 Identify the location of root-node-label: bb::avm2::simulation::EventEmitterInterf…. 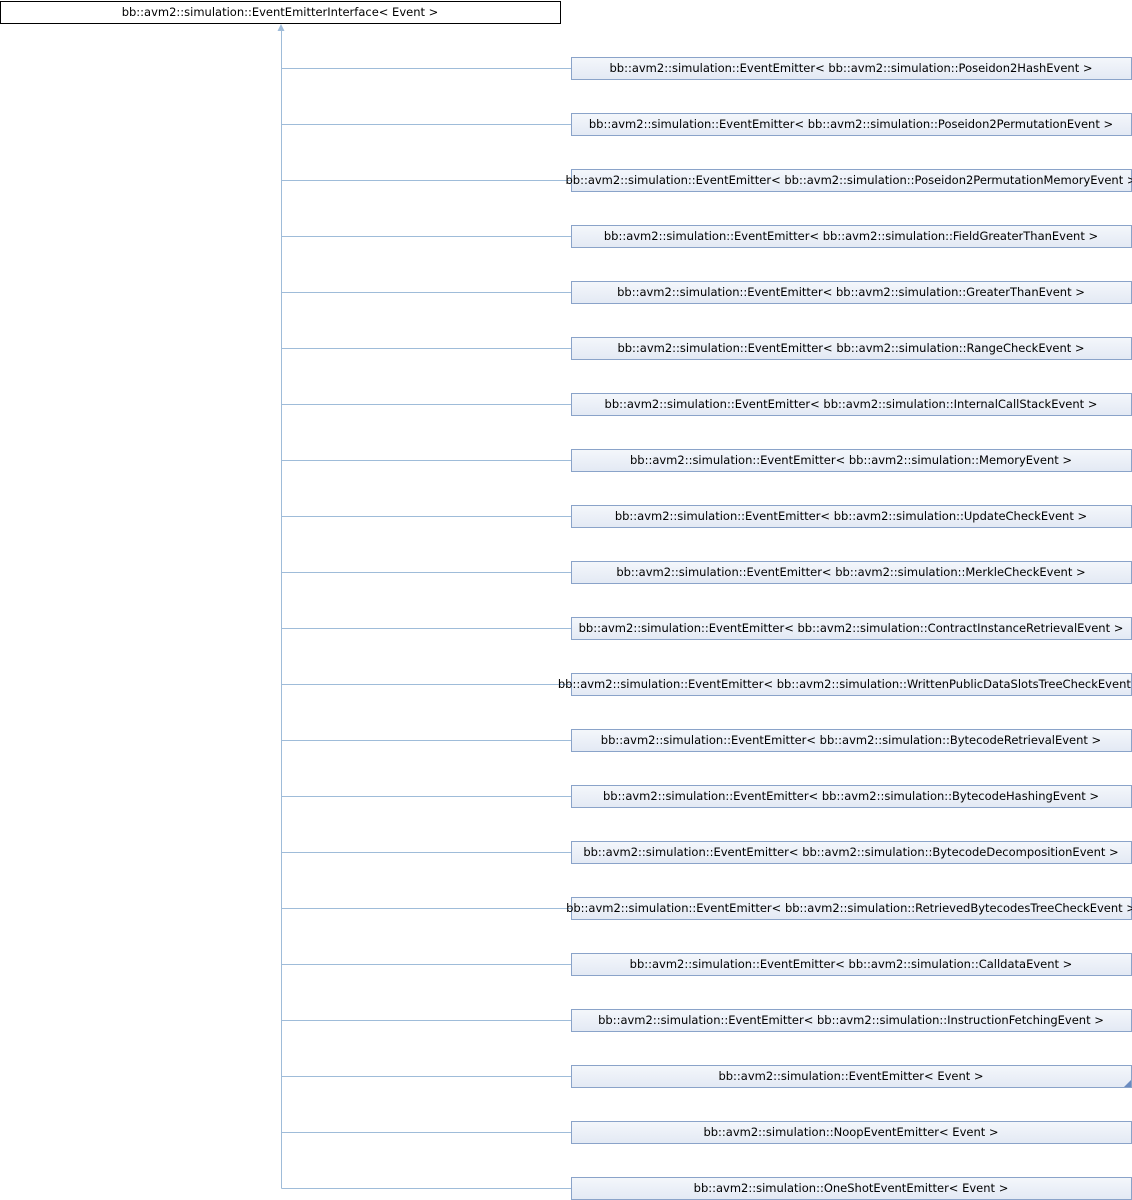
(280, 12).